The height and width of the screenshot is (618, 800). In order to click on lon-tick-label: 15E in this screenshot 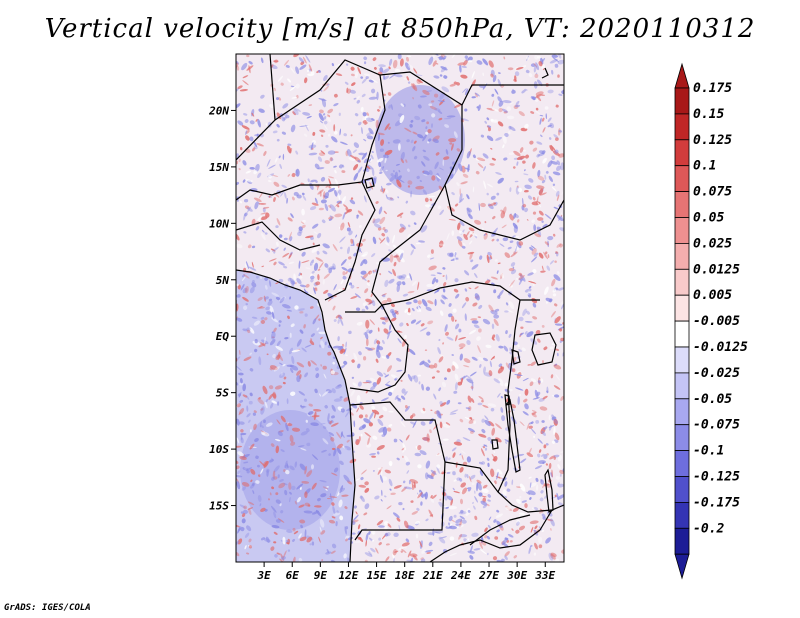, I will do `click(377, 575)`.